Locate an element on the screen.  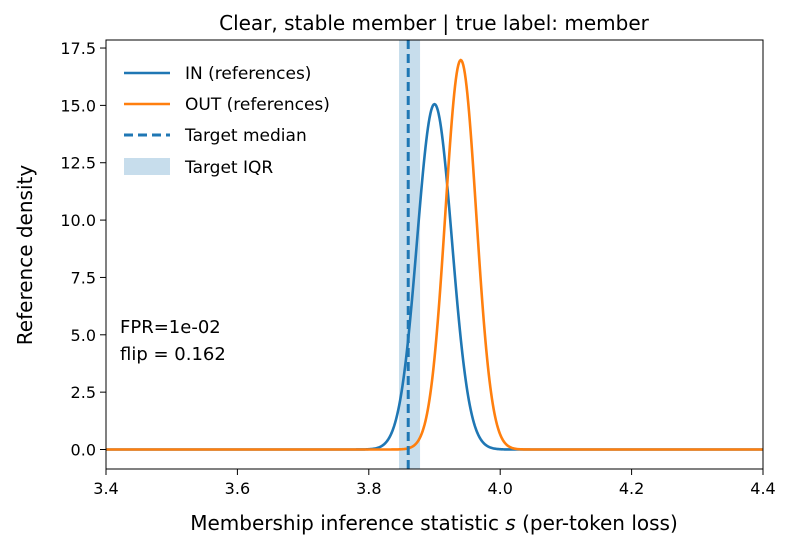
legend-label-iqr: Target IQR is located at coordinates (228, 168).